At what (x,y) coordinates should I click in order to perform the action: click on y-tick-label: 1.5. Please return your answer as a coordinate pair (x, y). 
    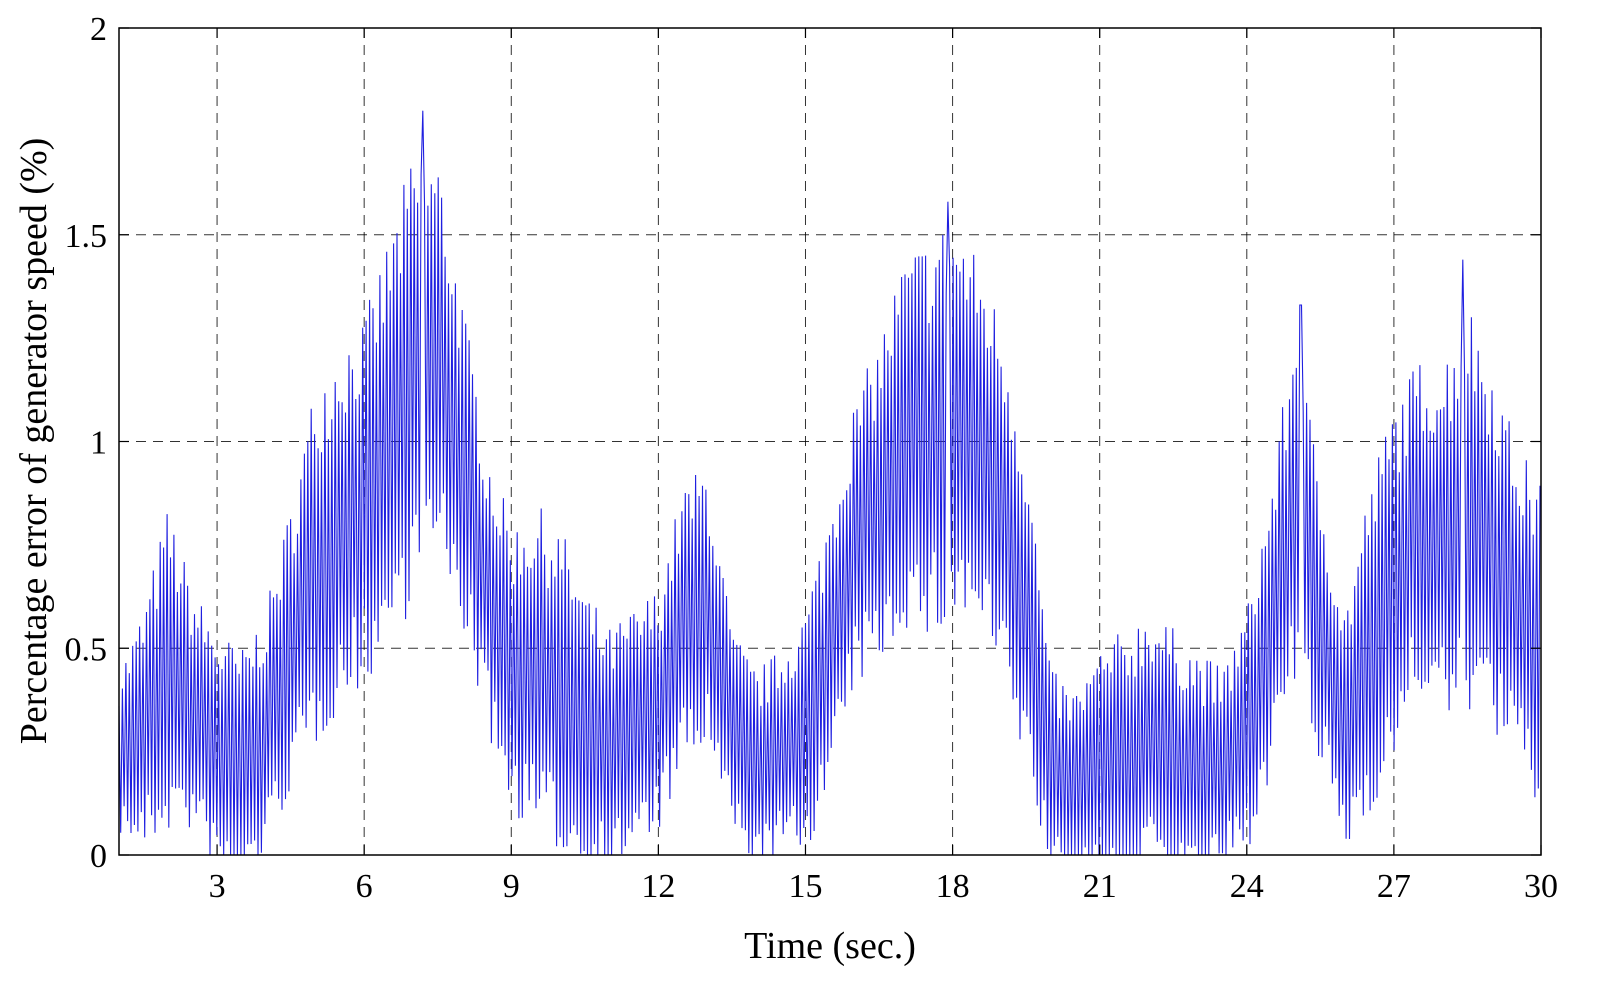
    Looking at the image, I should click on (86, 236).